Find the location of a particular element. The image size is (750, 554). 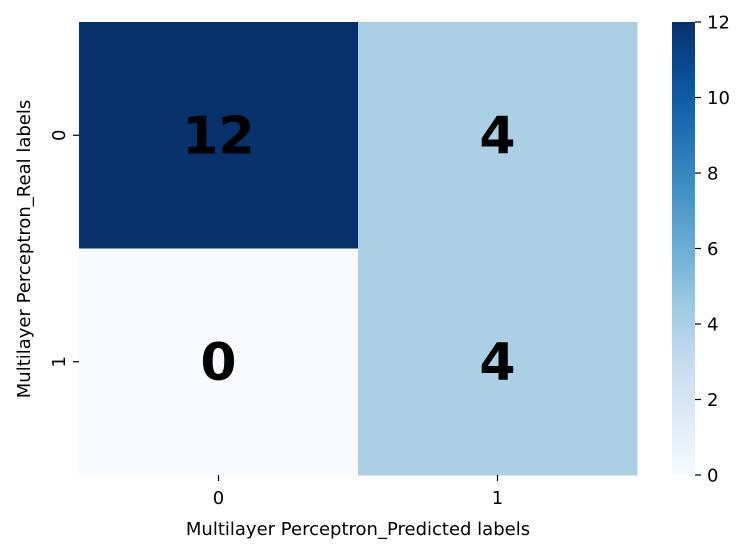

y-axis-label: Multilayer Perceptron_Real labels is located at coordinates (24, 249).